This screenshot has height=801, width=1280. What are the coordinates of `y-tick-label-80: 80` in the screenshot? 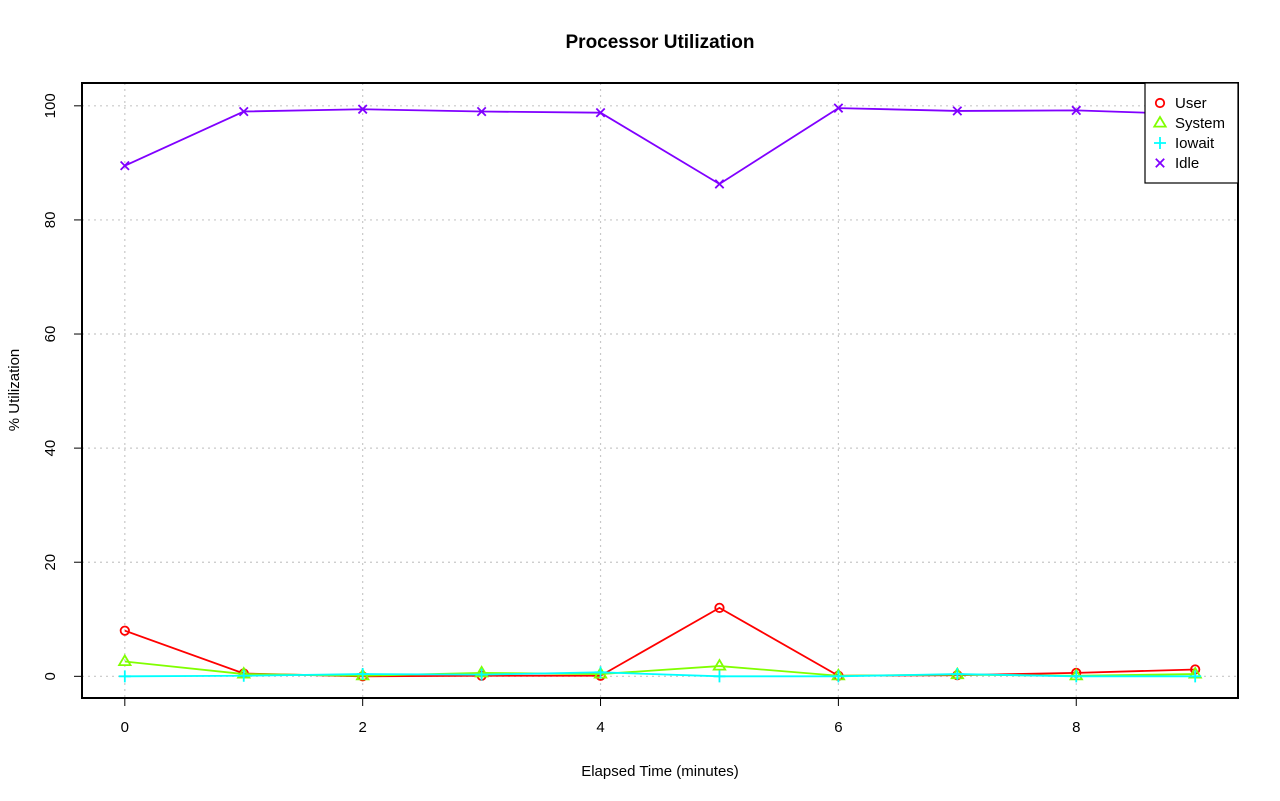 It's located at (50, 220).